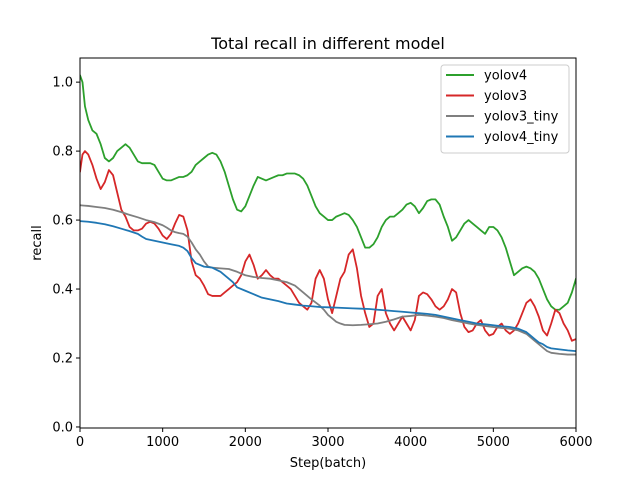 The width and height of the screenshot is (640, 480). Describe the element at coordinates (328, 463) in the screenshot. I see `x-axis-label: Step(batch)` at that location.